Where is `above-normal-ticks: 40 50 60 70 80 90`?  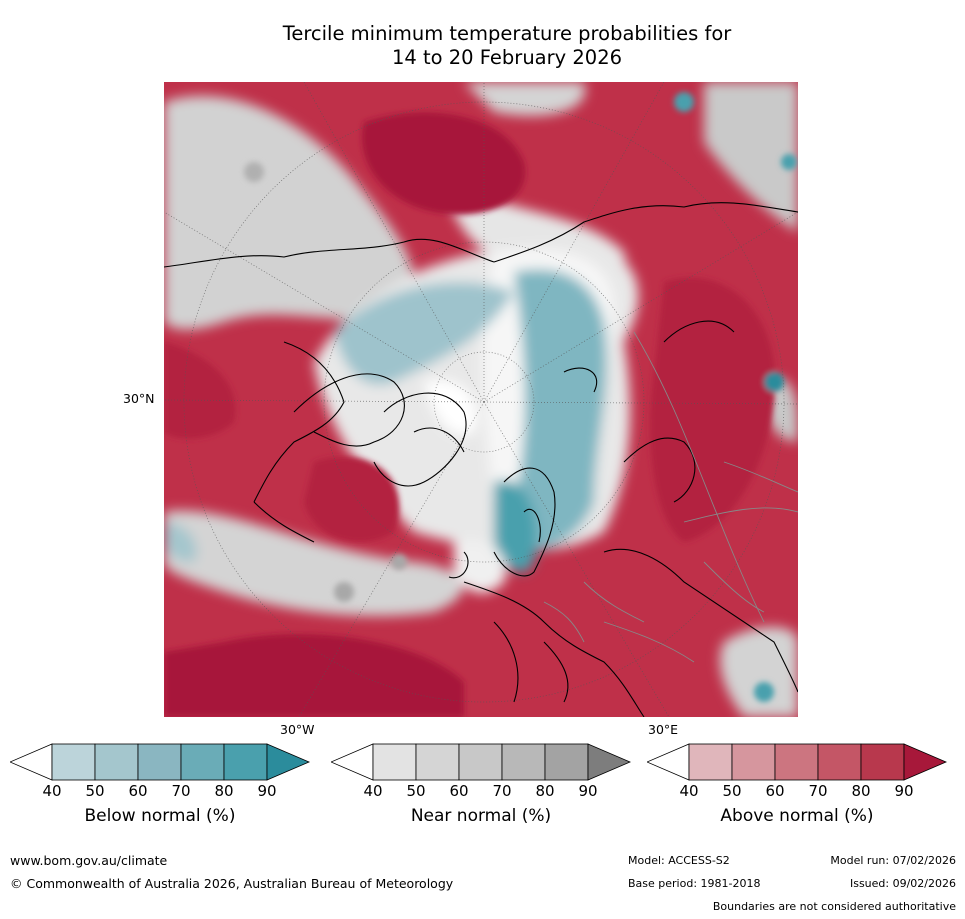
above-normal-ticks: 40 50 60 70 80 90 is located at coordinates (797, 791).